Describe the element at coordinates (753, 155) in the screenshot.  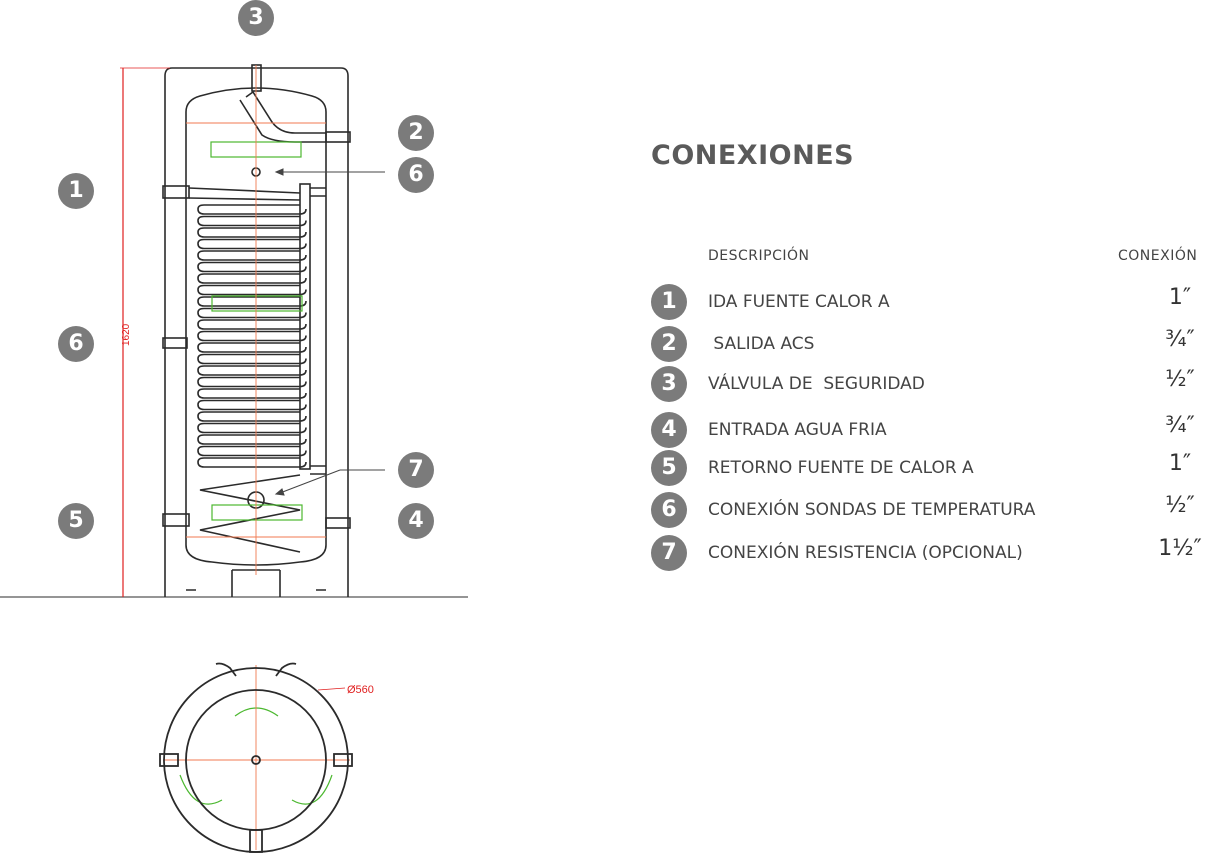
I see `connections-title: CONEXIONES` at that location.